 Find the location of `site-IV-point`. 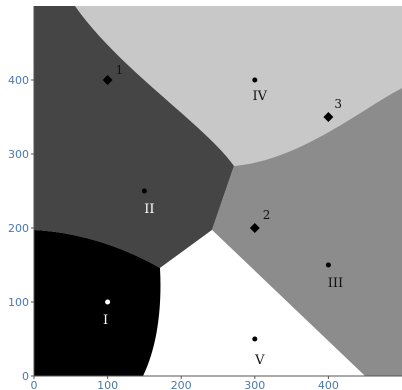

site-IV-point is located at coordinates (255, 80).